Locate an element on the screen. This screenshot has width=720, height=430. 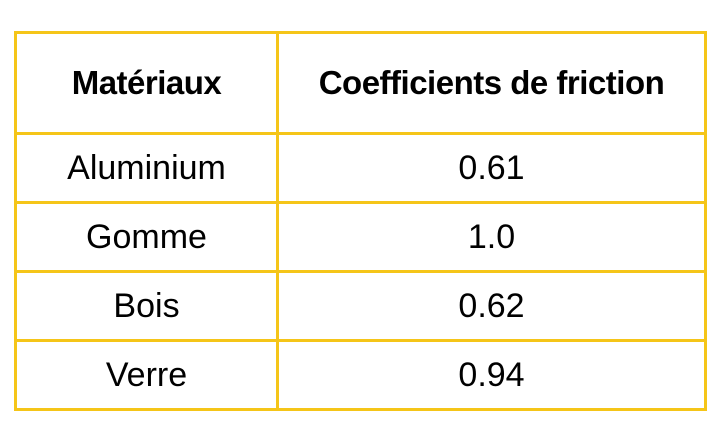
material-cell: Bois is located at coordinates (146, 306).